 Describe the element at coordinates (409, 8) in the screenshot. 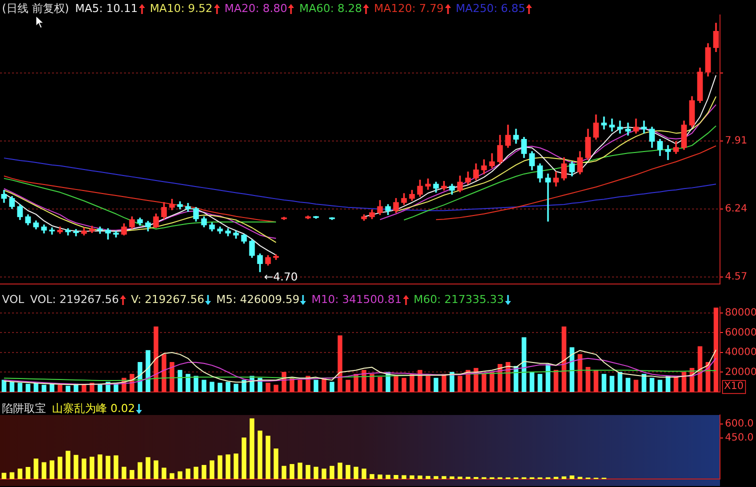

I see `text: MA120: 7.79` at that location.